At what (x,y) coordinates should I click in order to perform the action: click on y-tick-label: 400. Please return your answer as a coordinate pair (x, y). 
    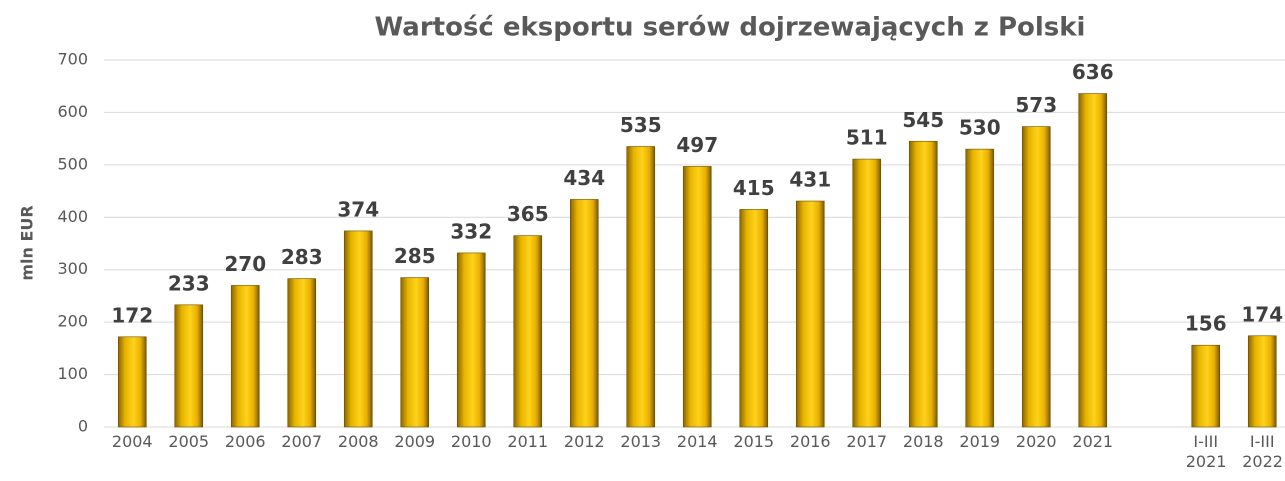
    Looking at the image, I should click on (72, 216).